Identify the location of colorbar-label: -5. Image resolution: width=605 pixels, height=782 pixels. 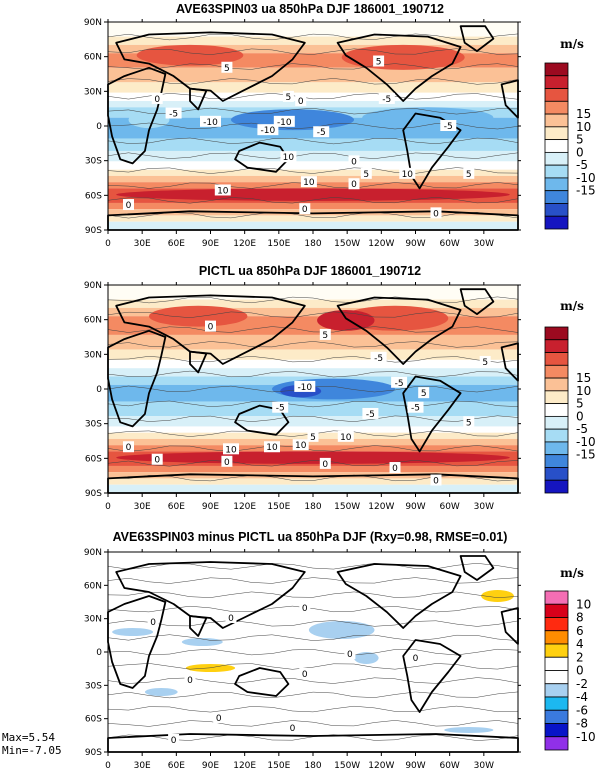
(582, 429).